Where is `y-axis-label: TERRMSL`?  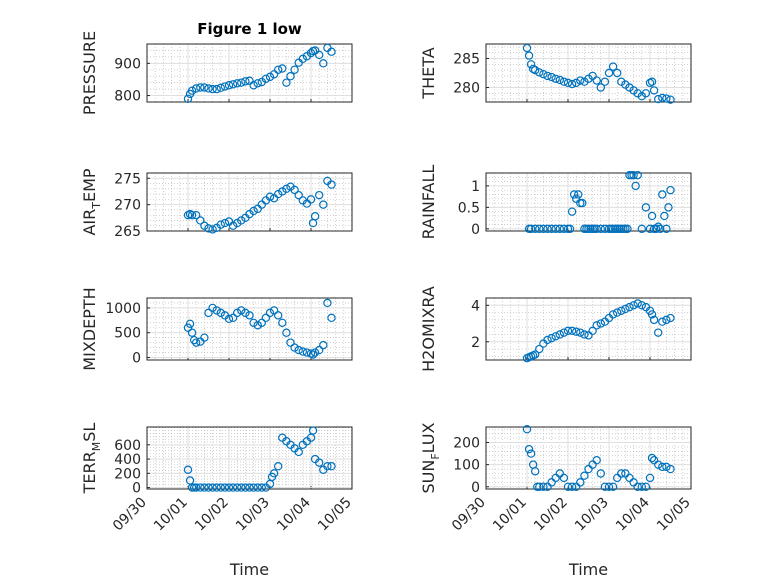 y-axis-label: TERRMSL is located at coordinates (91, 459).